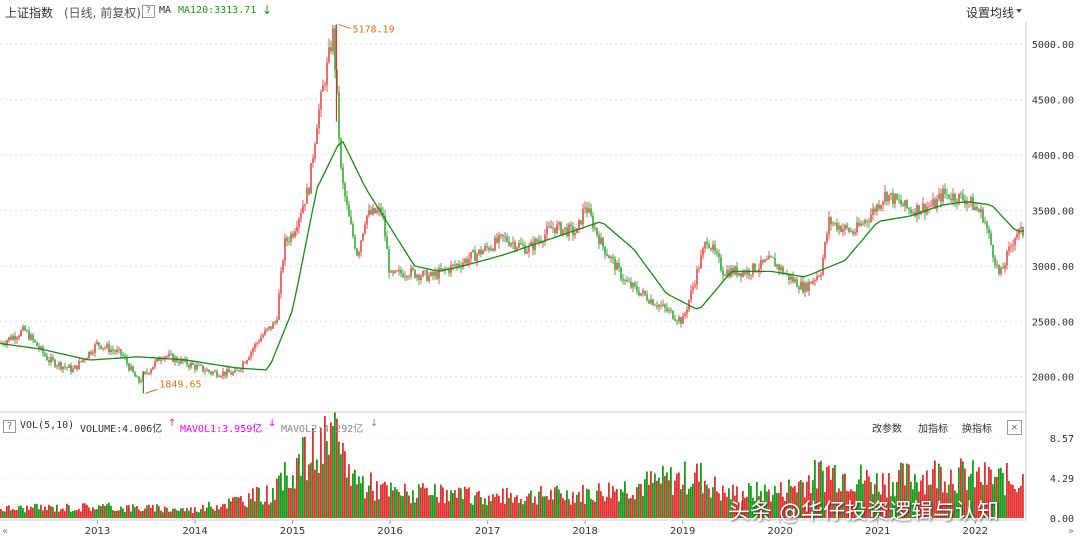 This screenshot has width=1080, height=540. I want to click on high-marker-arrow, so click(344, 26).